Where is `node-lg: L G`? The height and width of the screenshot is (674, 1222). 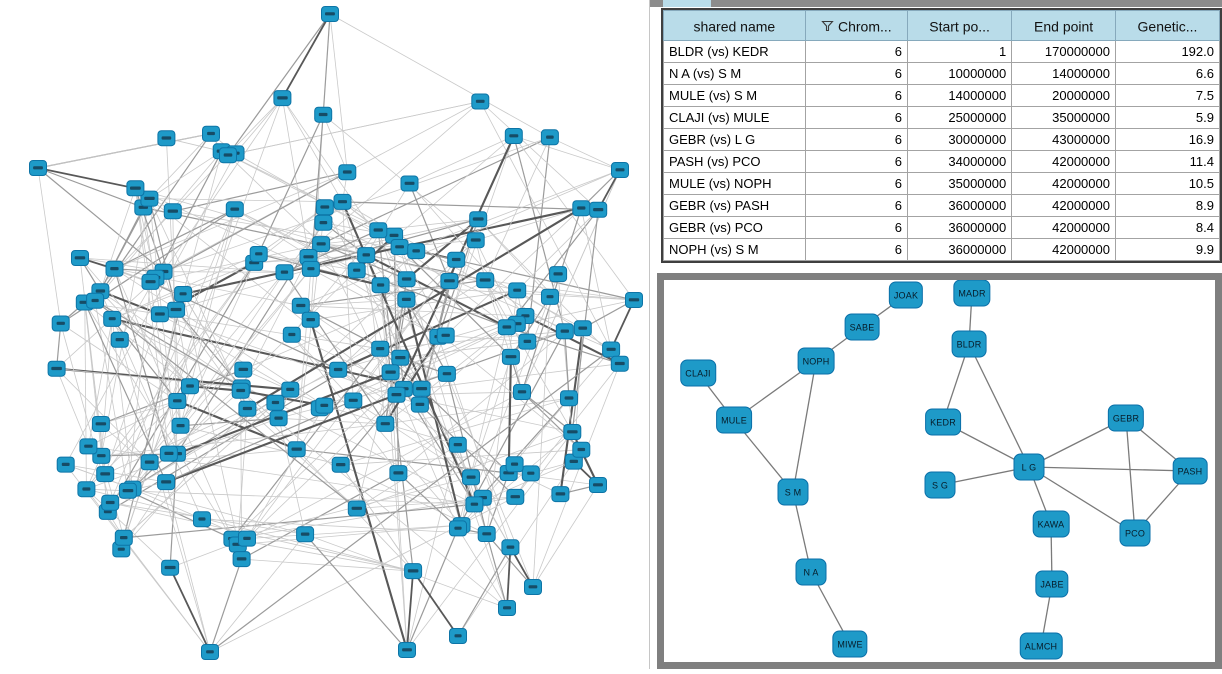
node-lg: L G is located at coordinates (1029, 467).